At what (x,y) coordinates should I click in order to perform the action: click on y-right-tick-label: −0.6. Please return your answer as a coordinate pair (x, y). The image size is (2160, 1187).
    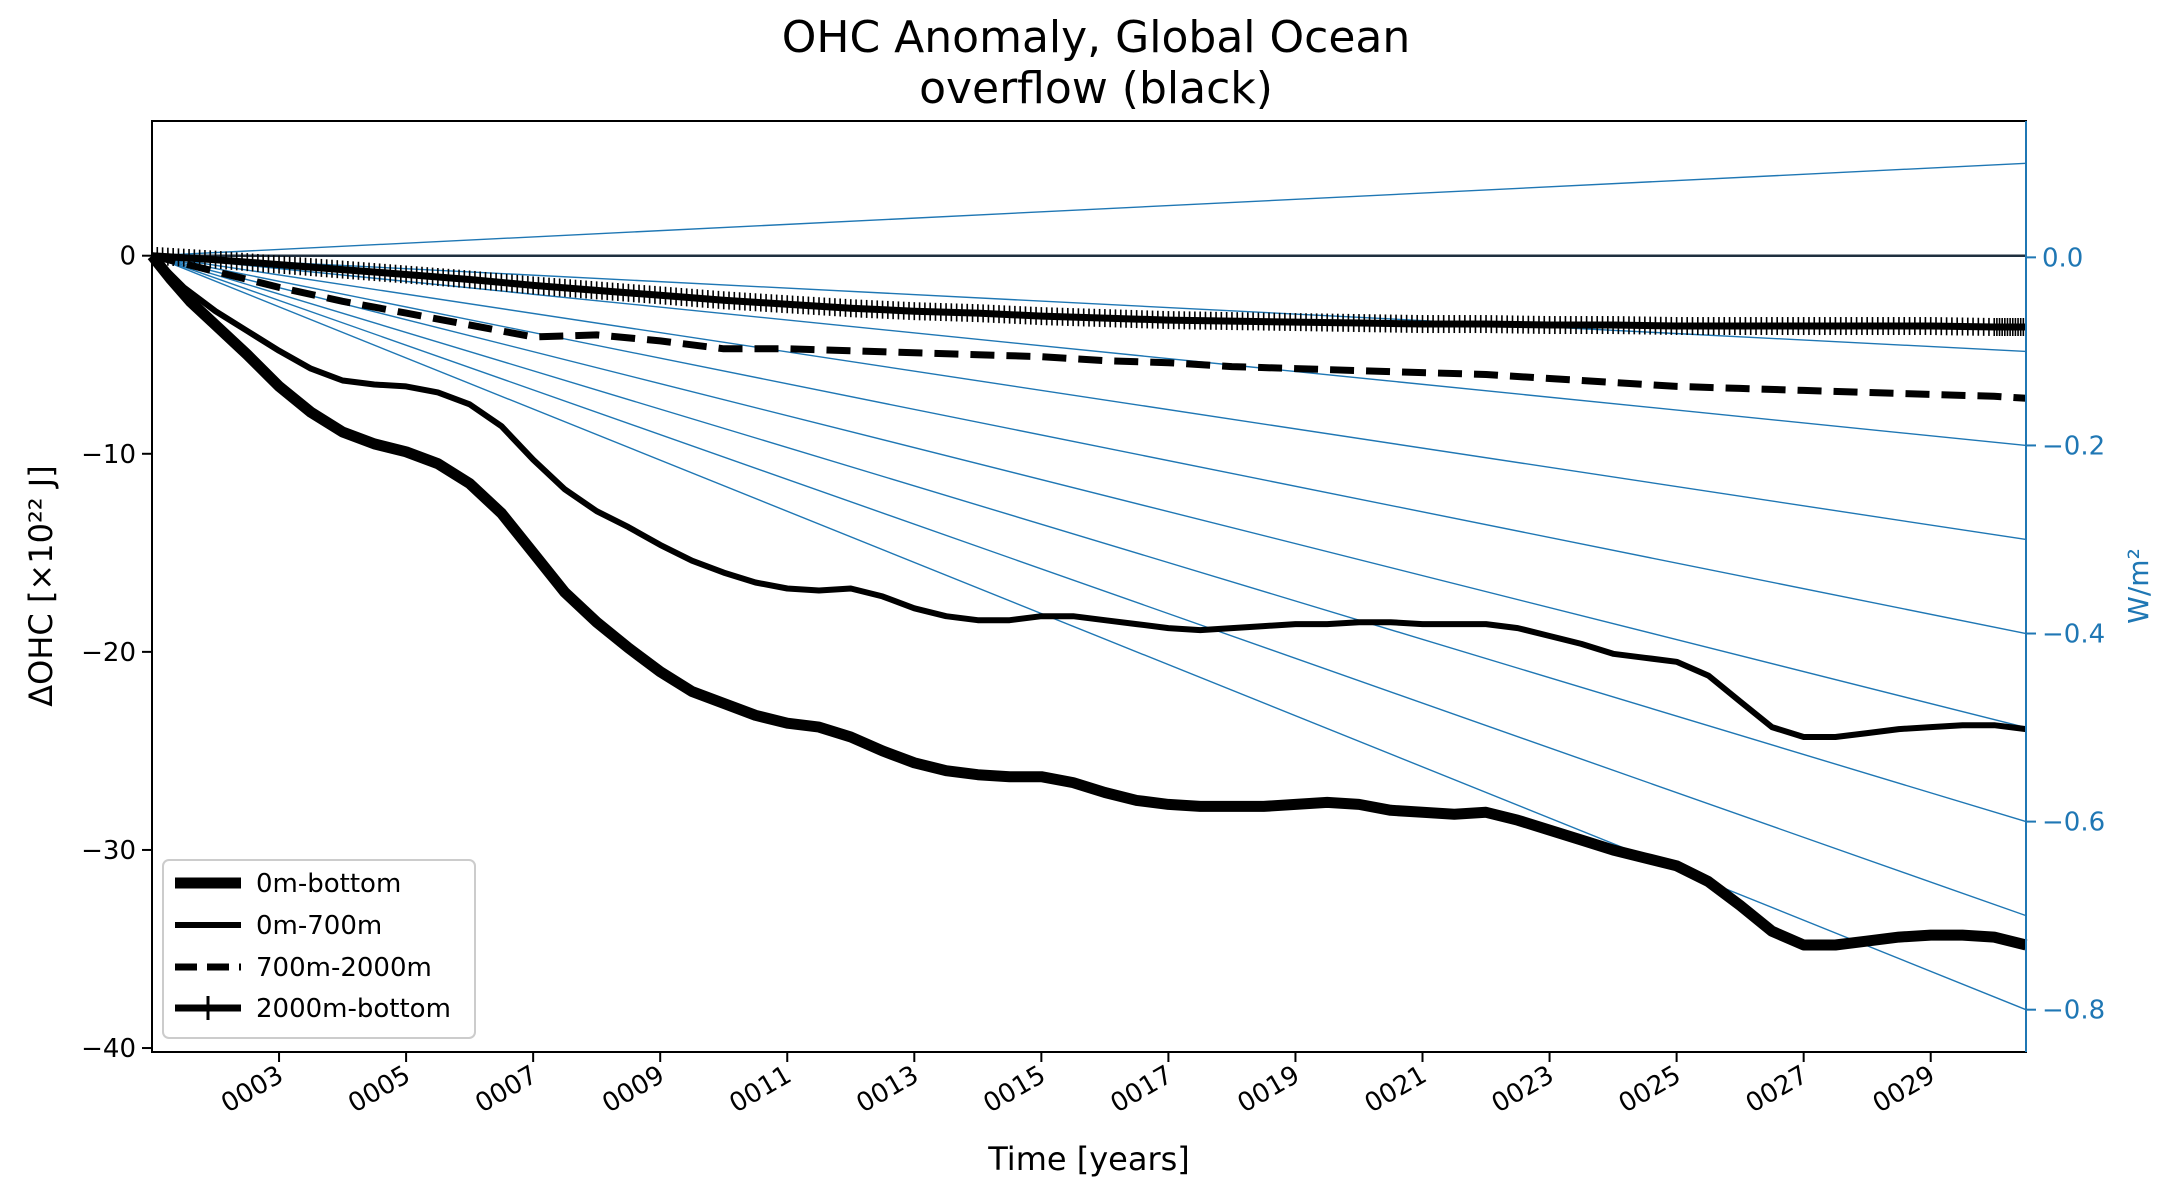
    Looking at the image, I should click on (2073, 823).